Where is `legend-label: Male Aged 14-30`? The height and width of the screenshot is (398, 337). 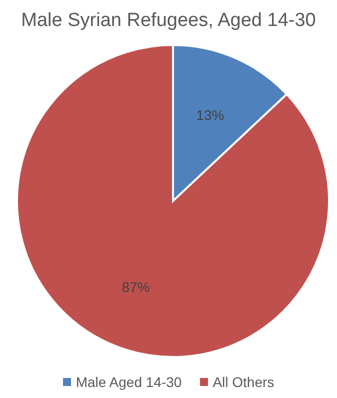
legend-label: Male Aged 14-30 is located at coordinates (129, 382).